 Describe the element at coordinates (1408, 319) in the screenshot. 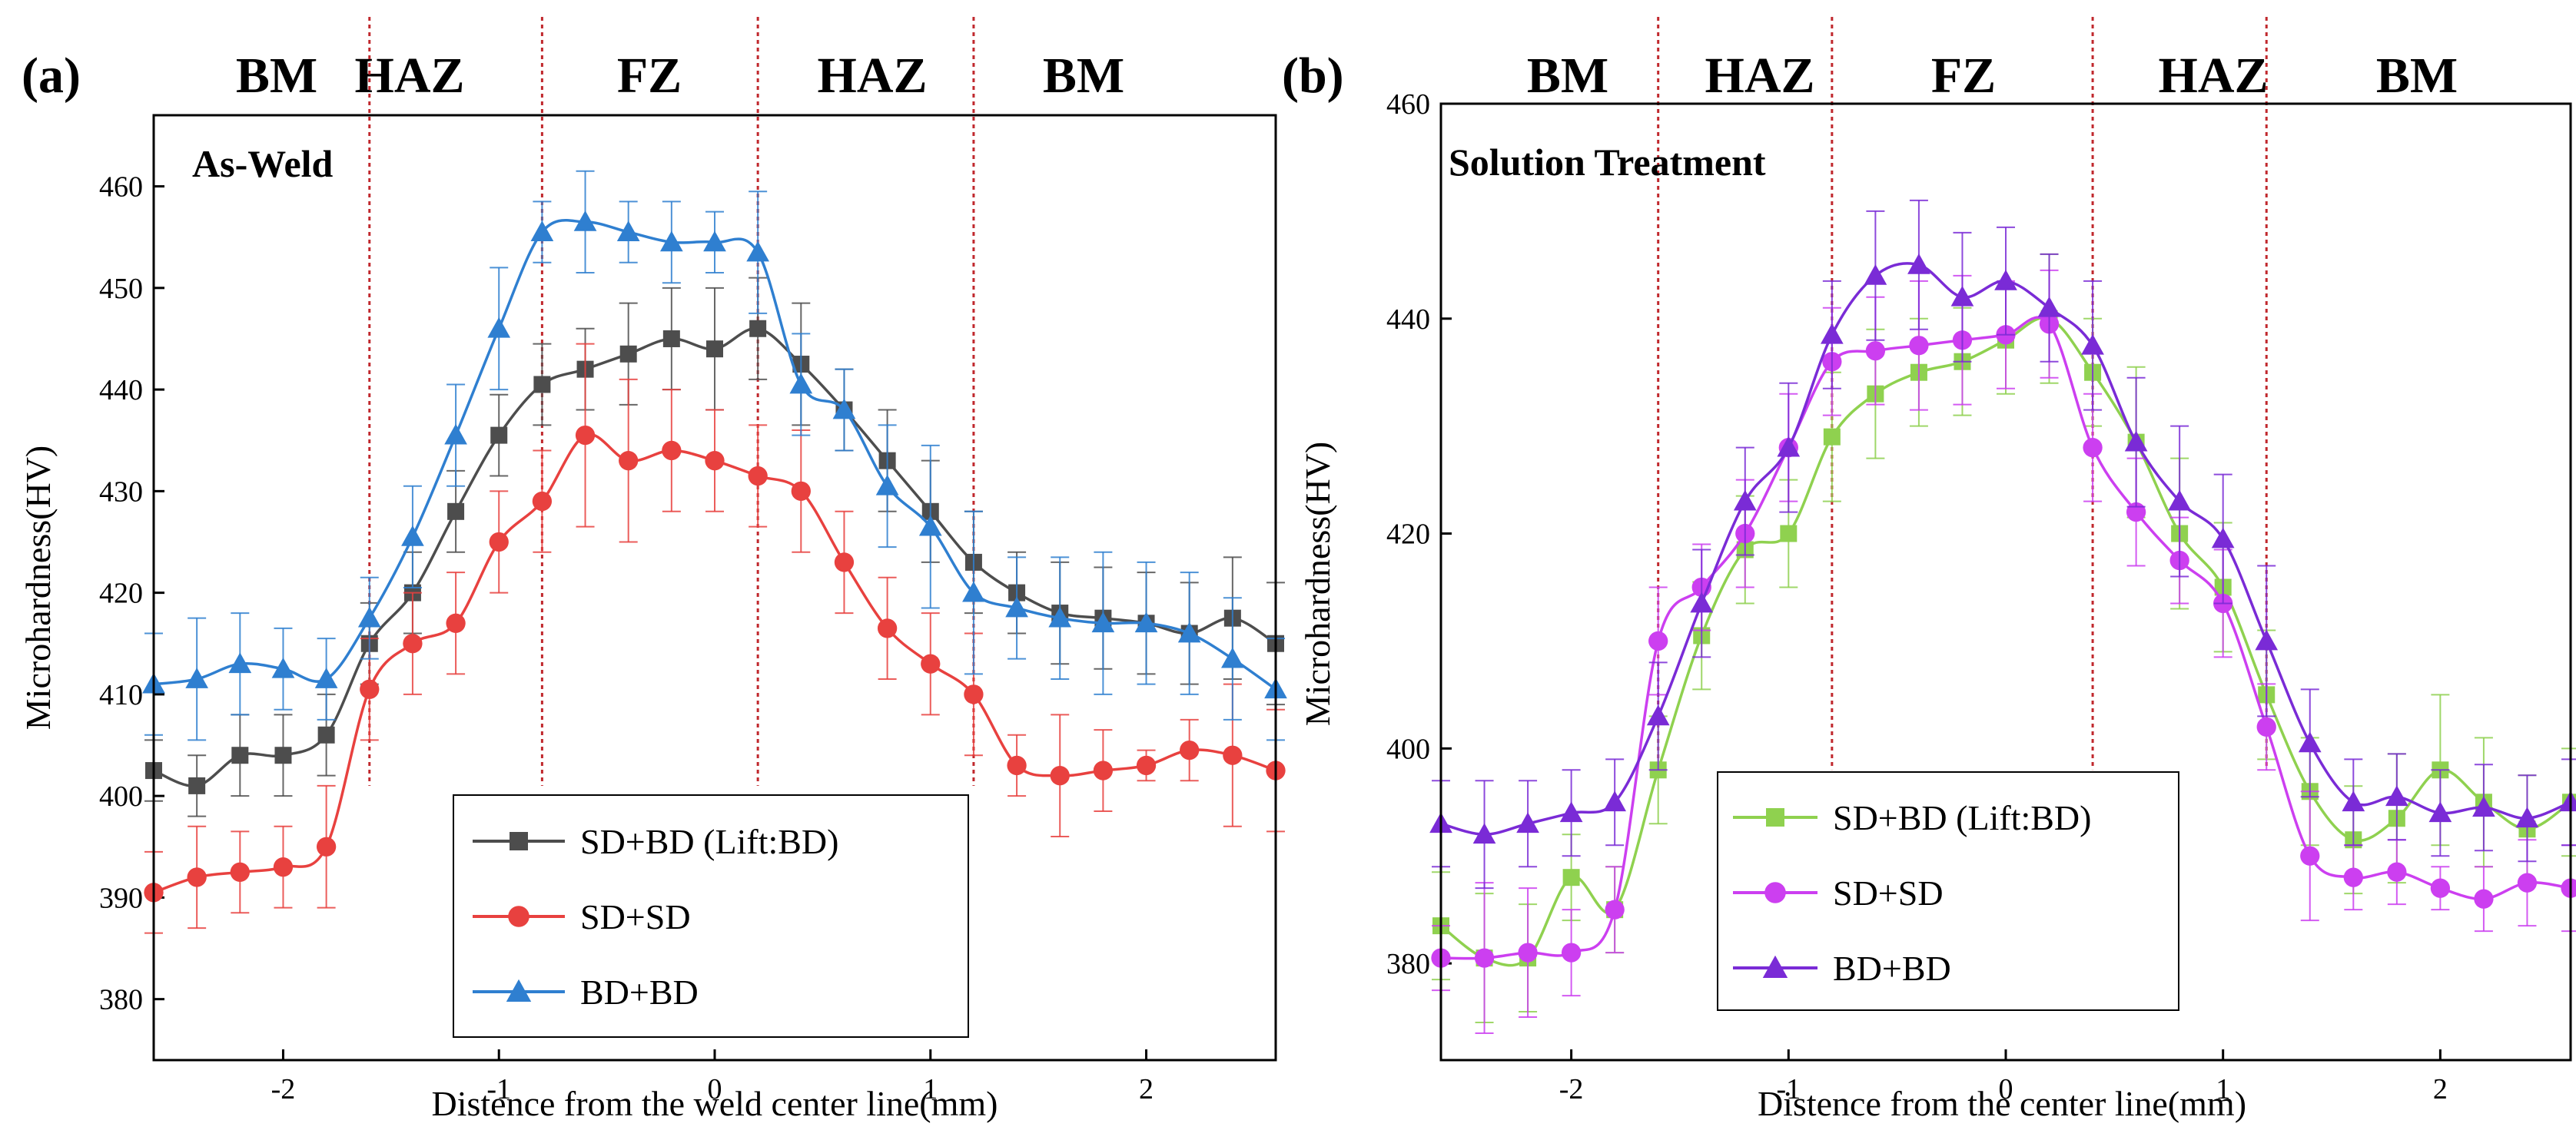

I see `panel-b-y-tick-label: 440` at that location.